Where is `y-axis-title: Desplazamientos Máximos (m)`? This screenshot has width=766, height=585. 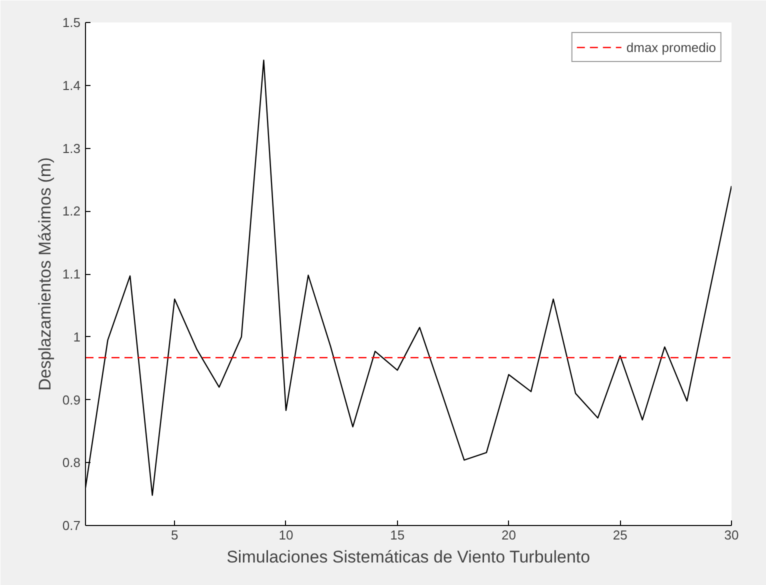 y-axis-title: Desplazamientos Máximos (m) is located at coordinates (44, 274).